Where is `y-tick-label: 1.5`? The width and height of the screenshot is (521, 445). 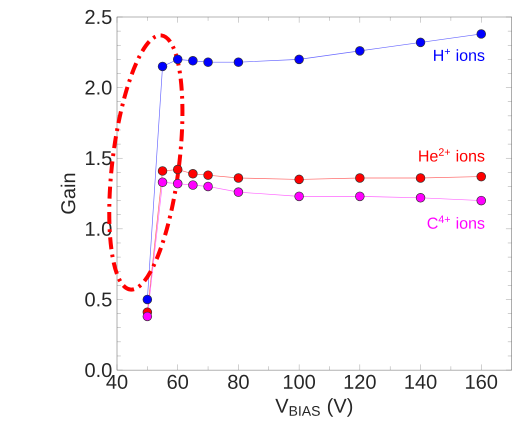 y-tick-label: 1.5 is located at coordinates (99, 158).